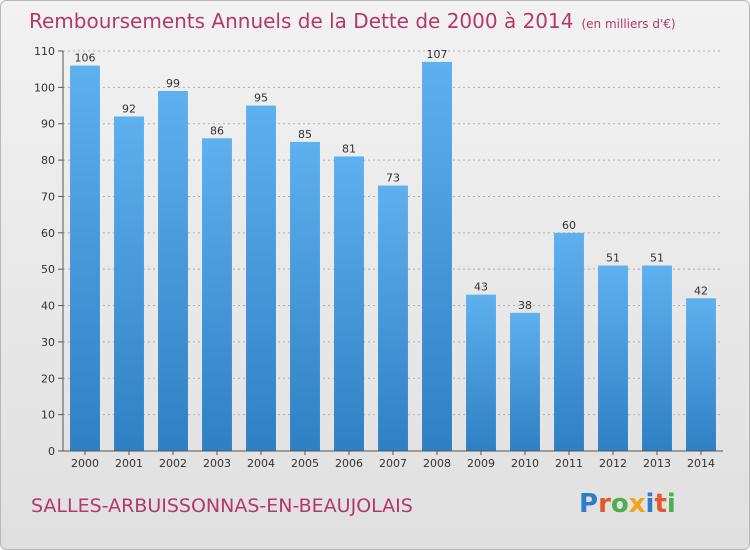 The image size is (750, 550). Describe the element at coordinates (637, 504) in the screenshot. I see `logo-letter: x` at that location.